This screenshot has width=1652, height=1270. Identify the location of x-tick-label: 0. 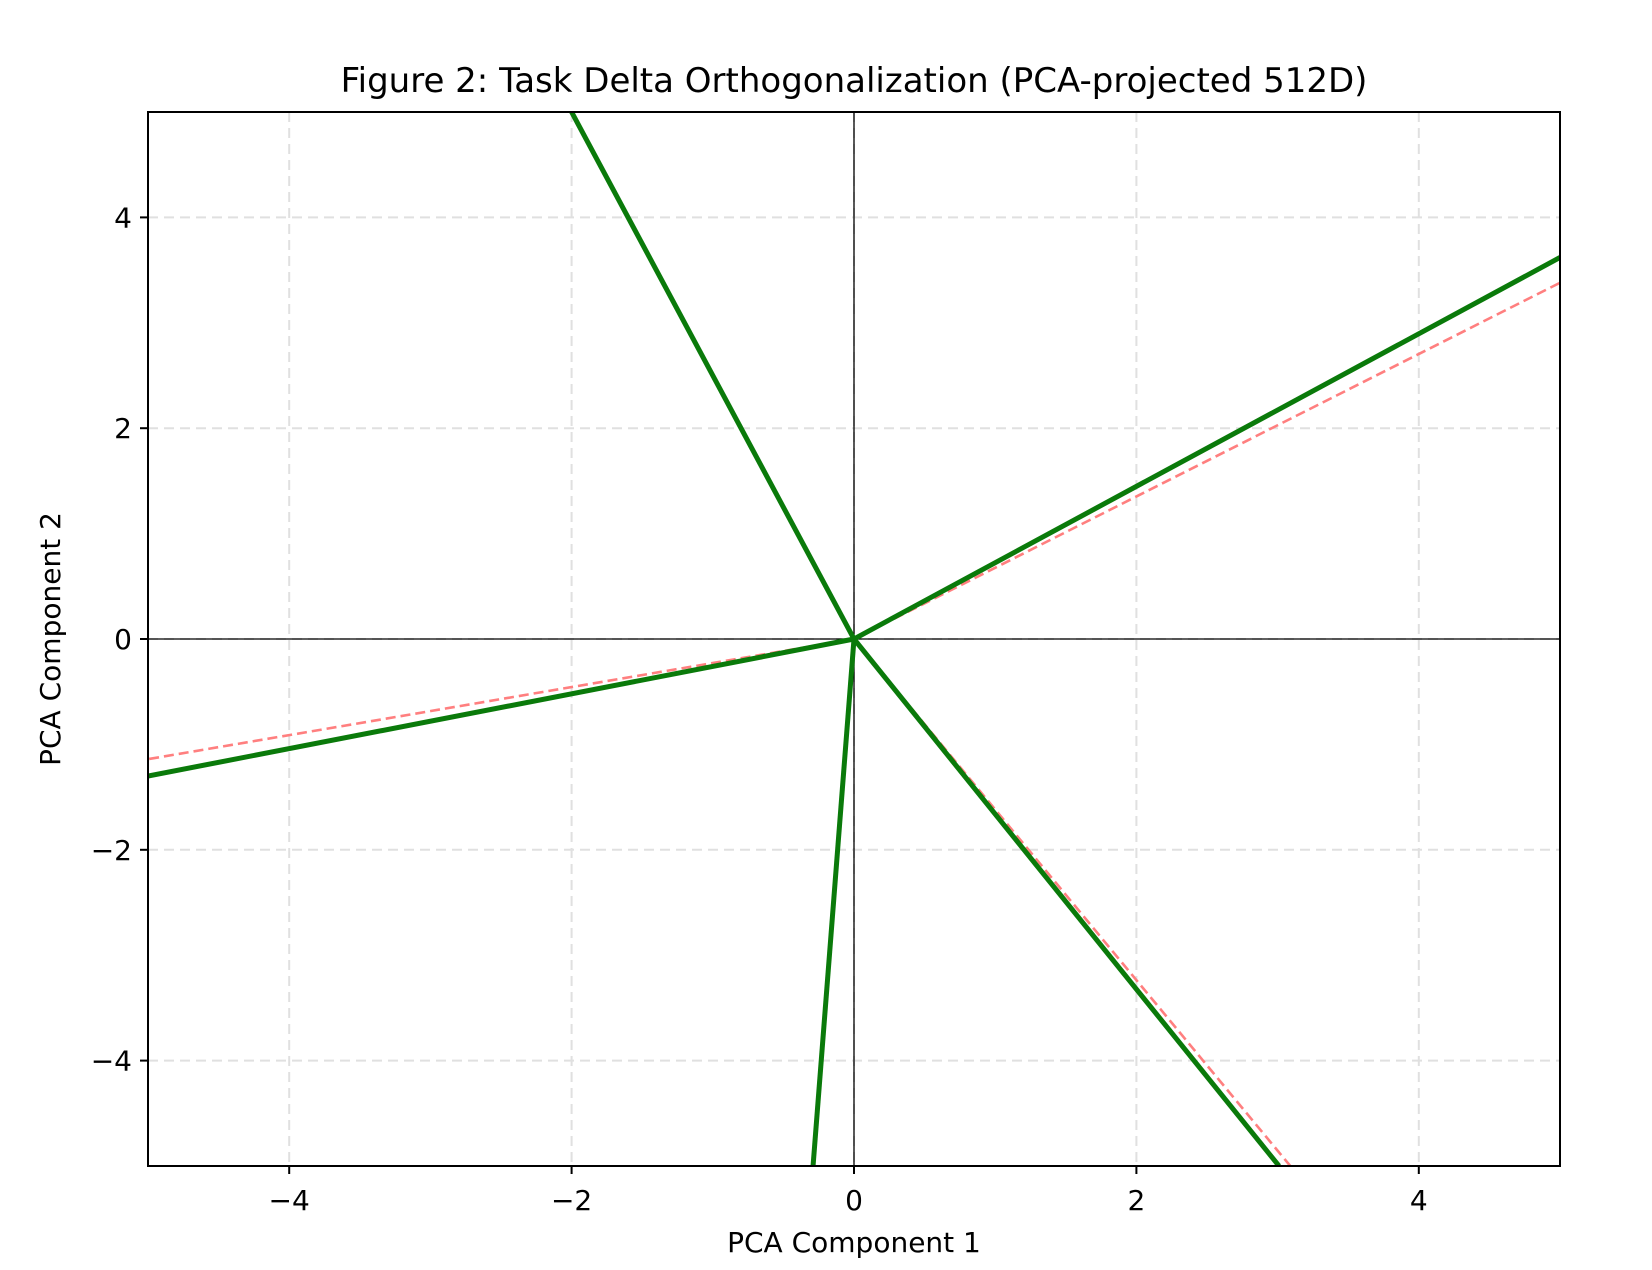
(854, 1200).